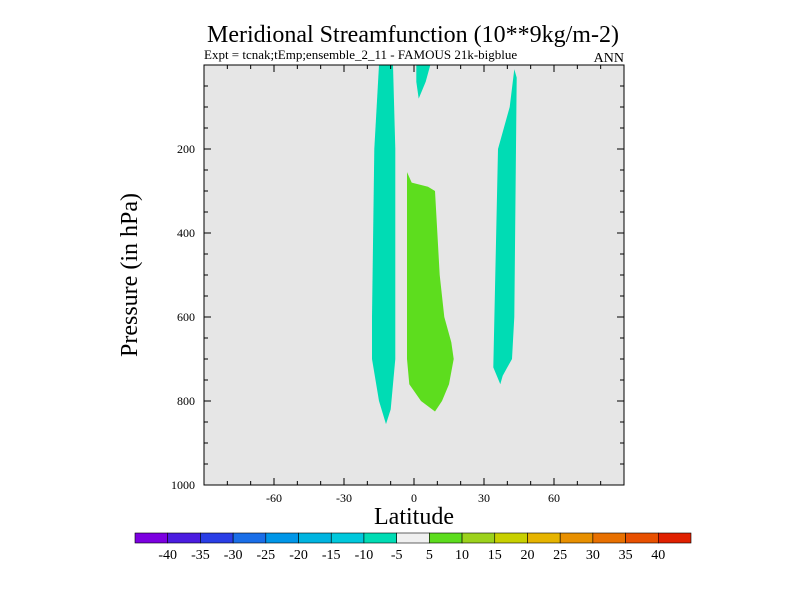 The width and height of the screenshot is (800, 600). I want to click on x-tick-label: 0, so click(414, 498).